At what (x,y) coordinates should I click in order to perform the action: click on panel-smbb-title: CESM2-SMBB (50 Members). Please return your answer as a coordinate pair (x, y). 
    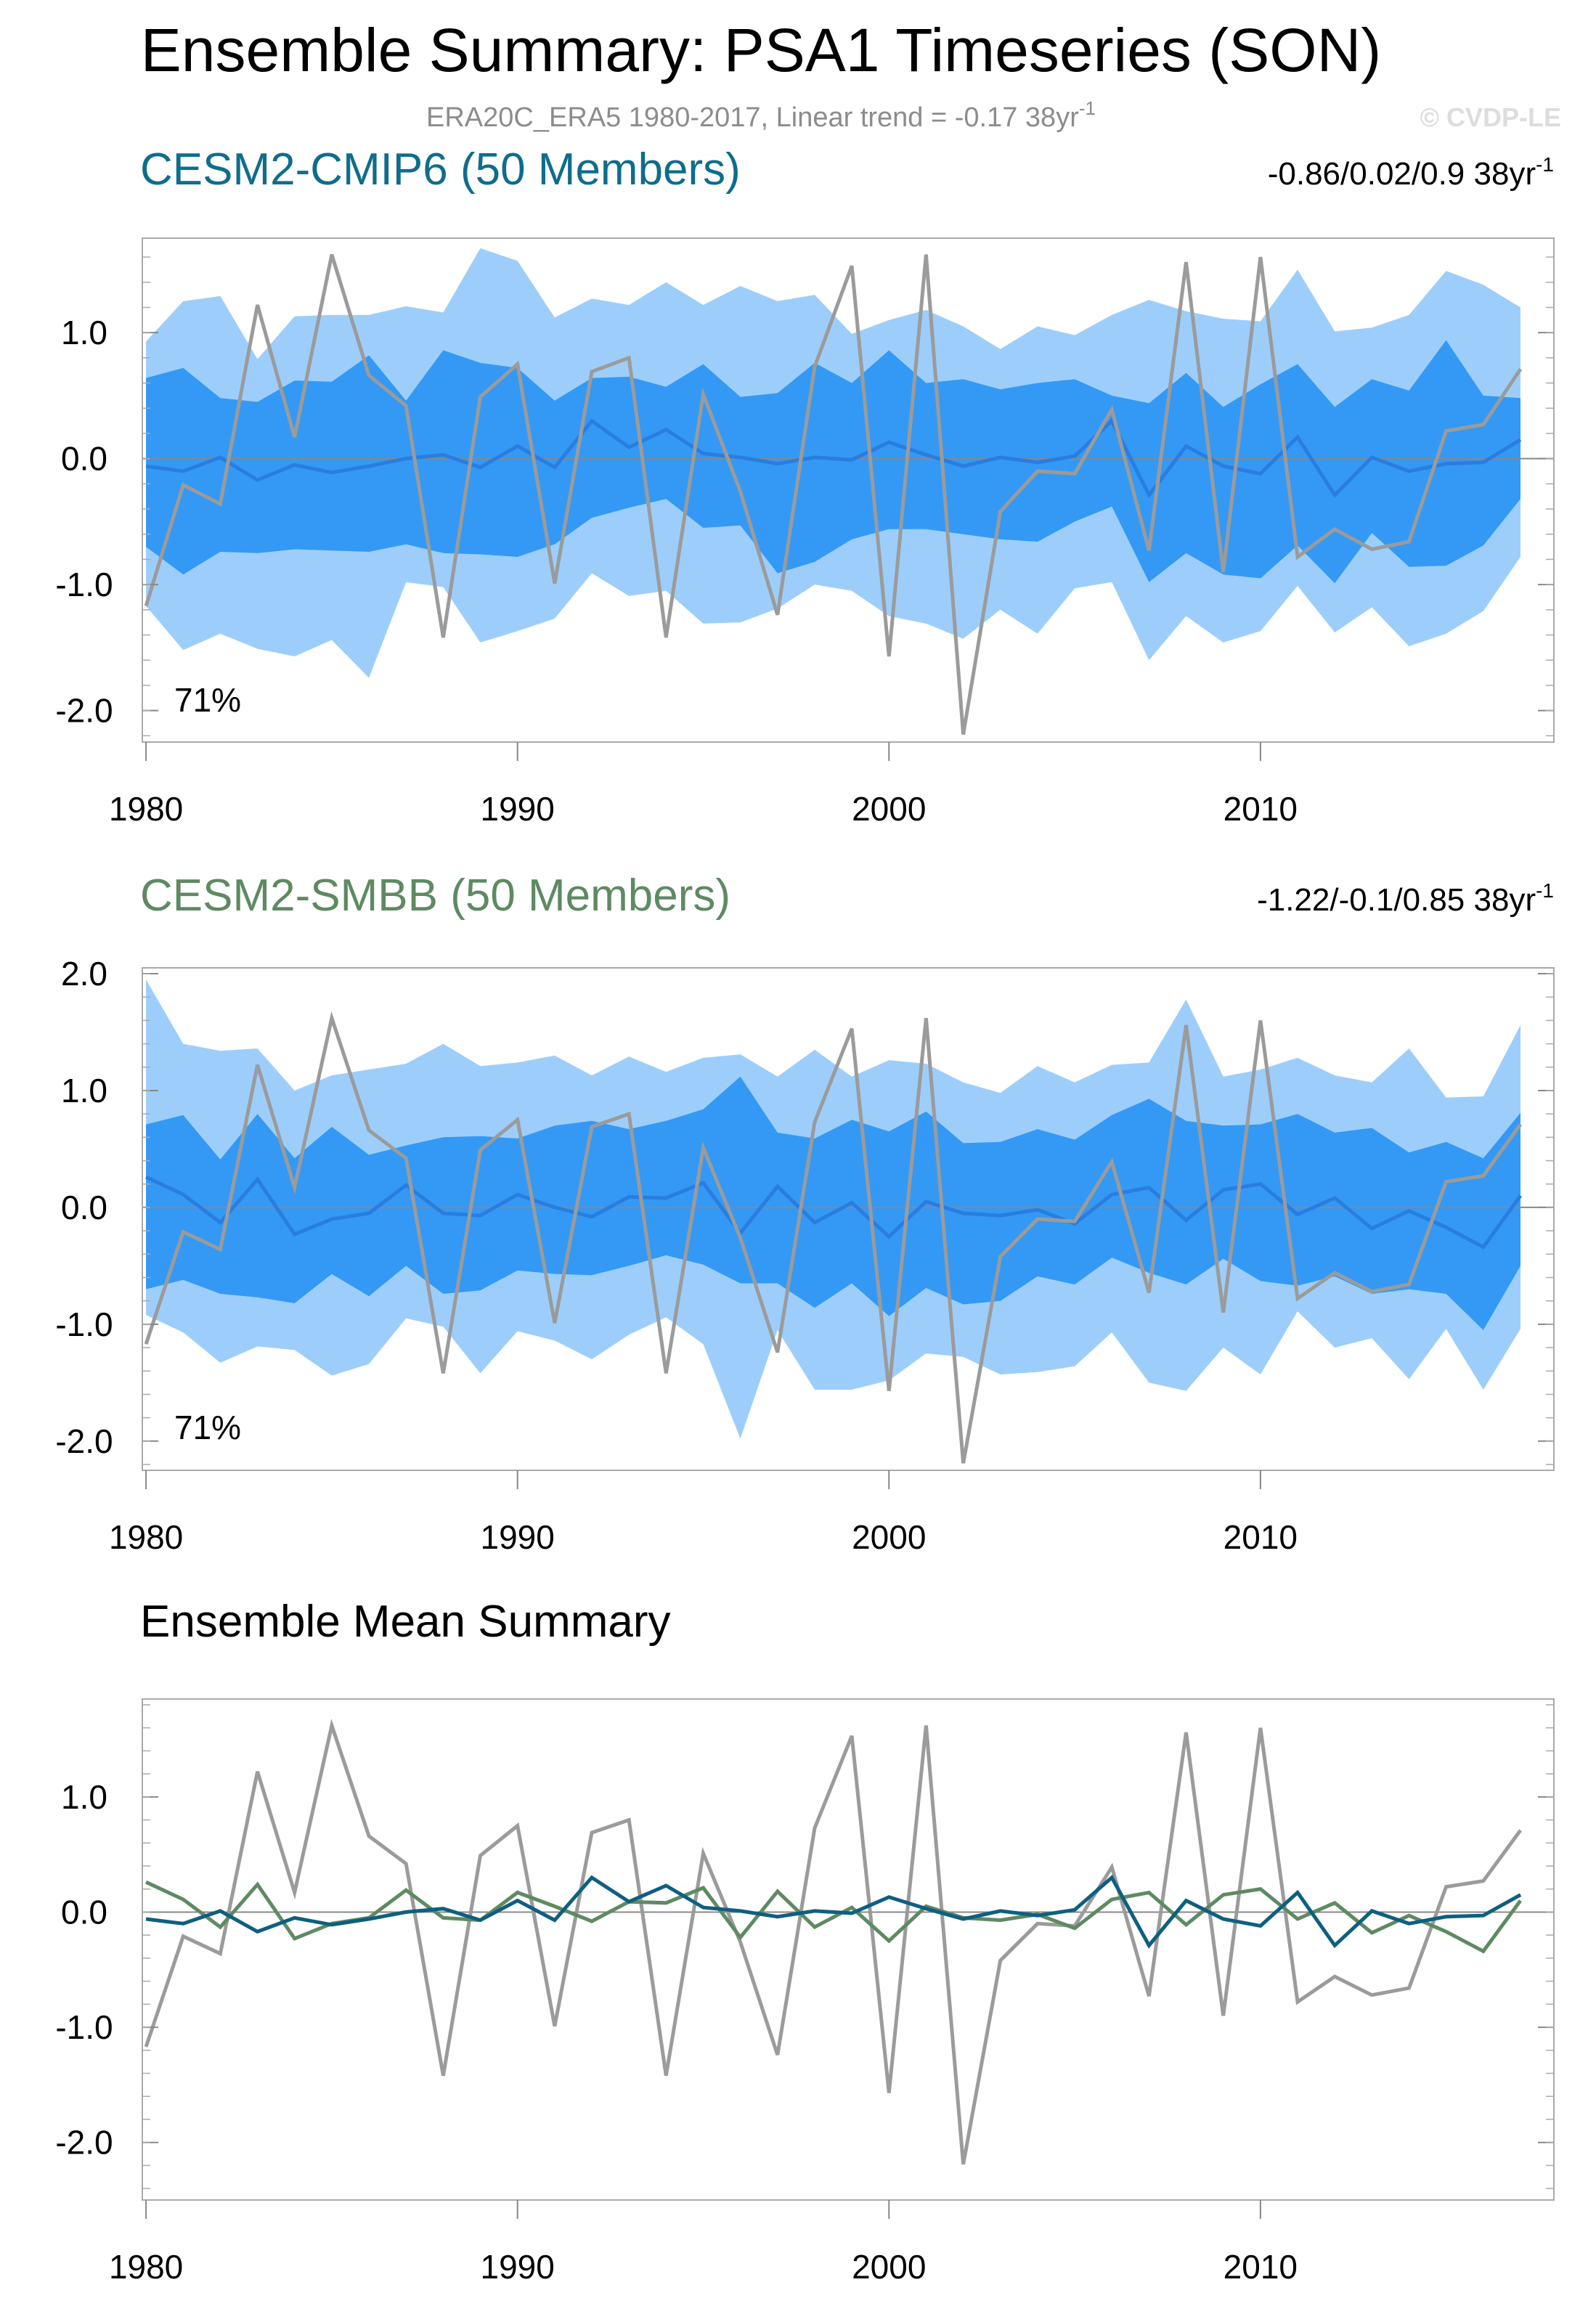
    Looking at the image, I should click on (435, 896).